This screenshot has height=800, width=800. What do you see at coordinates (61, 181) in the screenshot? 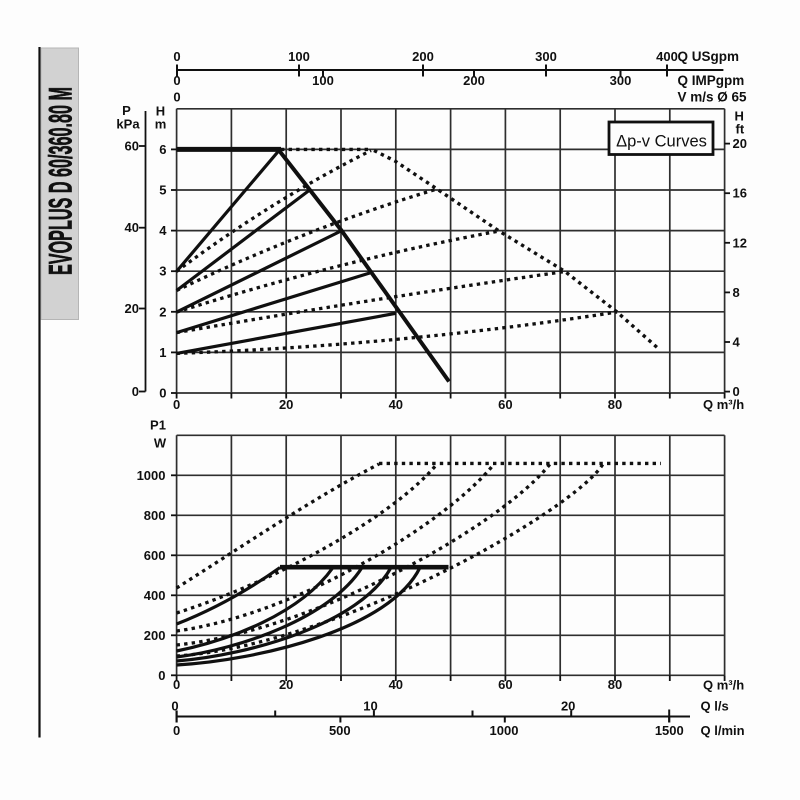
I see `svg-text: EVOPLUS D 60/360.80 M` at bounding box center [61, 181].